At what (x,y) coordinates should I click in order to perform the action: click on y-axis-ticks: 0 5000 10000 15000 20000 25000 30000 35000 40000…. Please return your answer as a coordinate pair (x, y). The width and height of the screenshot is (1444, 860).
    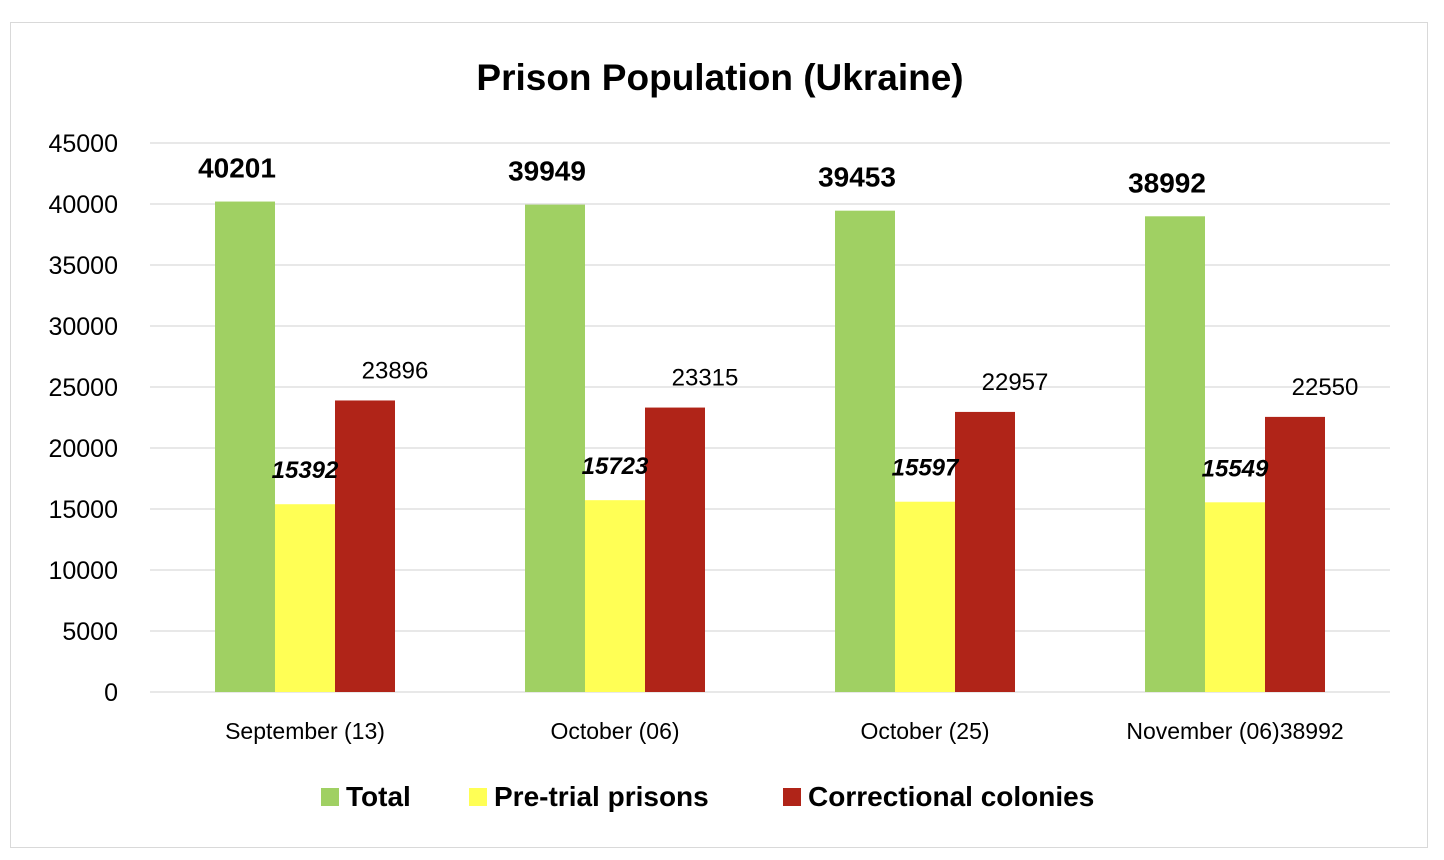
    Looking at the image, I should click on (83, 418).